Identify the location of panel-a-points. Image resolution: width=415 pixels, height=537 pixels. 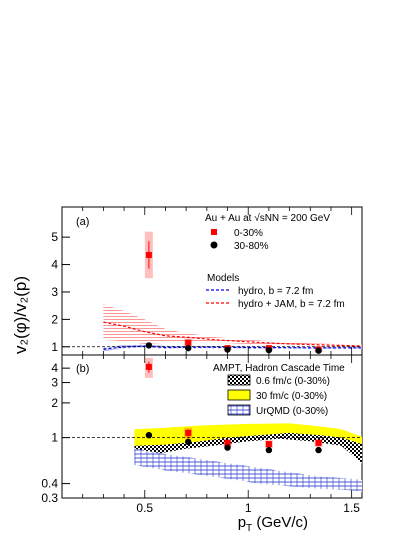
(233, 292).